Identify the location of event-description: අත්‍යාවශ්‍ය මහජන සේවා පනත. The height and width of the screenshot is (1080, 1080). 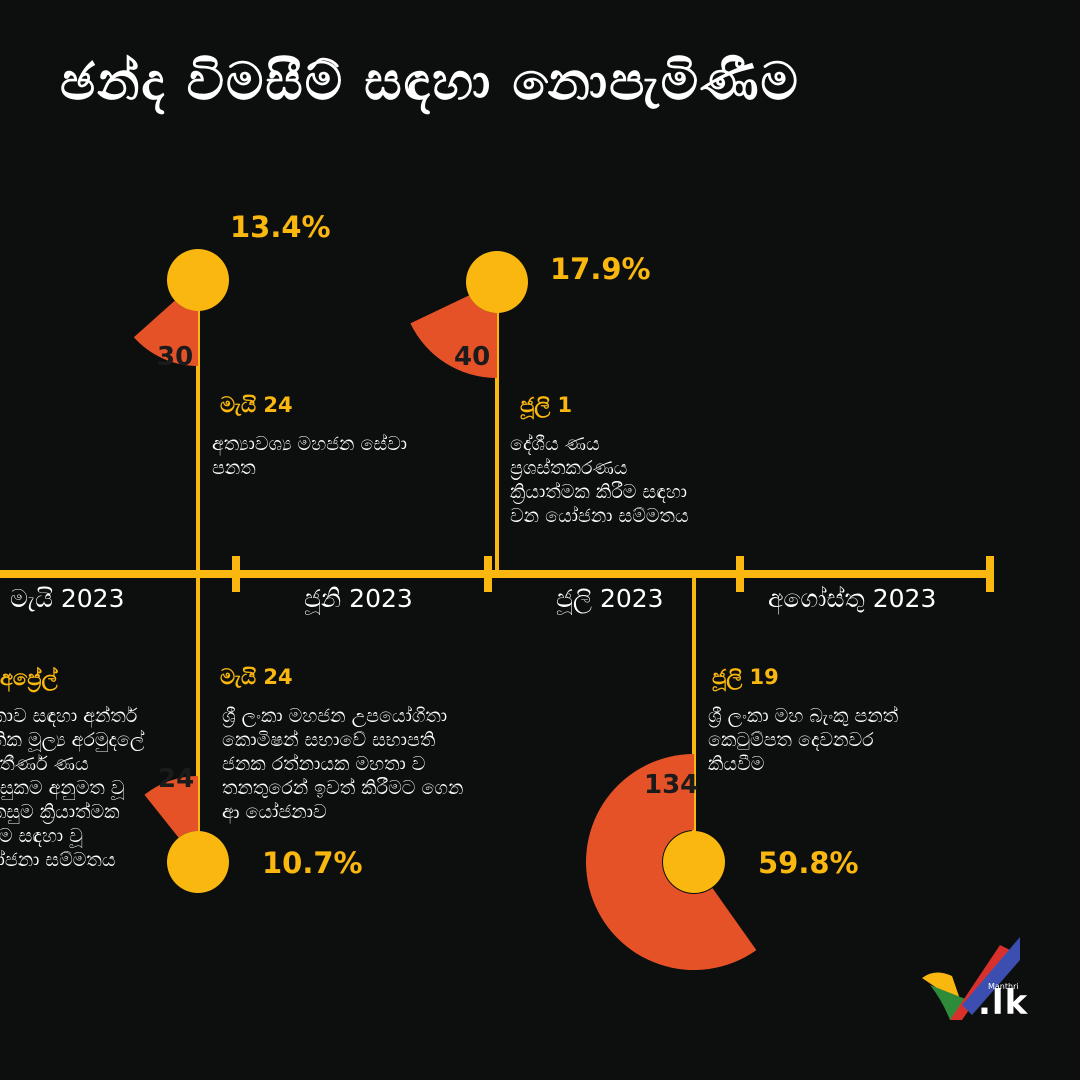
(310, 456).